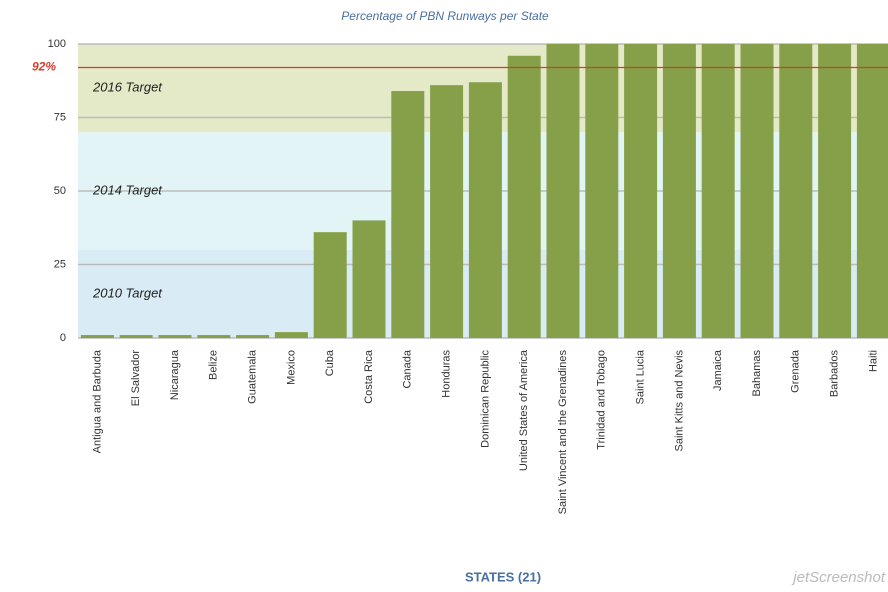 The width and height of the screenshot is (888, 592). What do you see at coordinates (60, 264) in the screenshot?
I see `y-tick-label: 25` at bounding box center [60, 264].